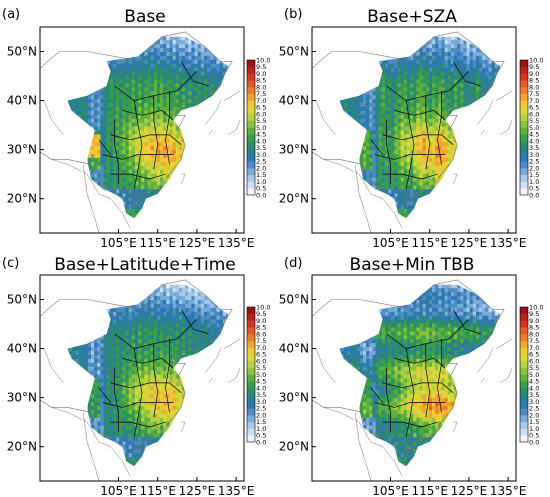  What do you see at coordinates (261, 422) in the screenshot?
I see `colorbar-tick-label: 1.5` at bounding box center [261, 422].